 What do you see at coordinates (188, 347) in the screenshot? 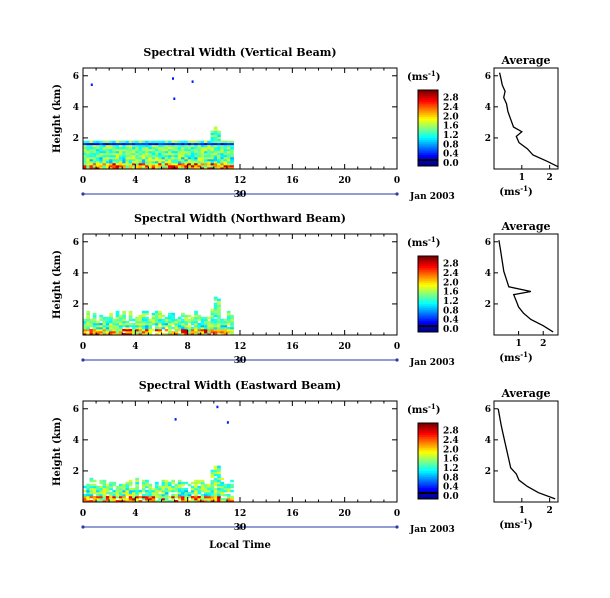
I see `x-tick-label: 8` at bounding box center [188, 347].